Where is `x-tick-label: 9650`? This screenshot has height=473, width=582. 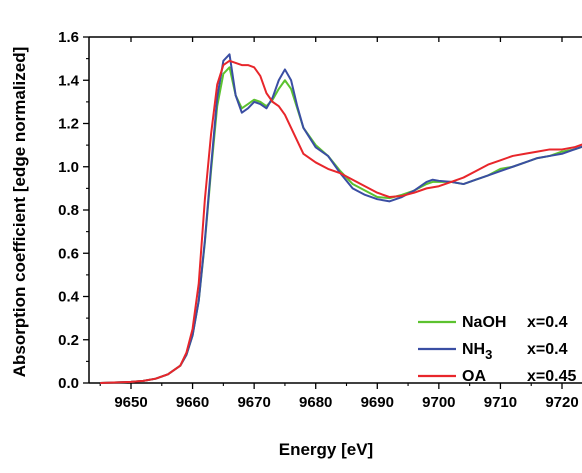
x-tick-label: 9650 is located at coordinates (130, 402).